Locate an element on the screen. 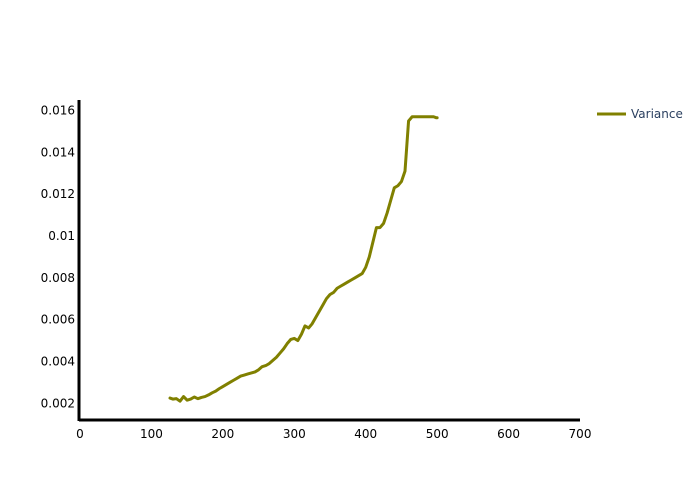  x-tick-label: 600 is located at coordinates (508, 434).